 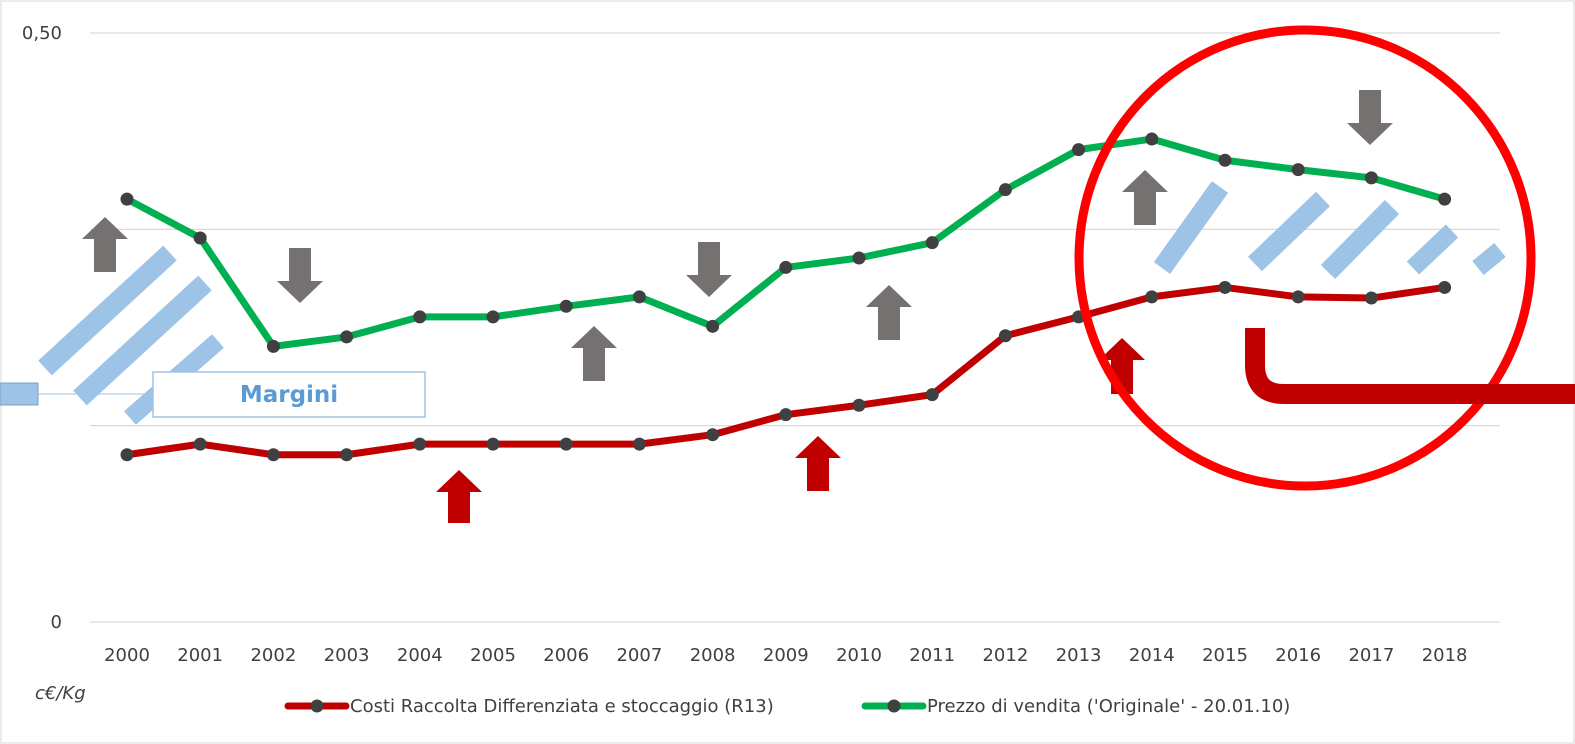 What do you see at coordinates (42, 33) in the screenshot?
I see `y-tick-label: 0,50` at bounding box center [42, 33].